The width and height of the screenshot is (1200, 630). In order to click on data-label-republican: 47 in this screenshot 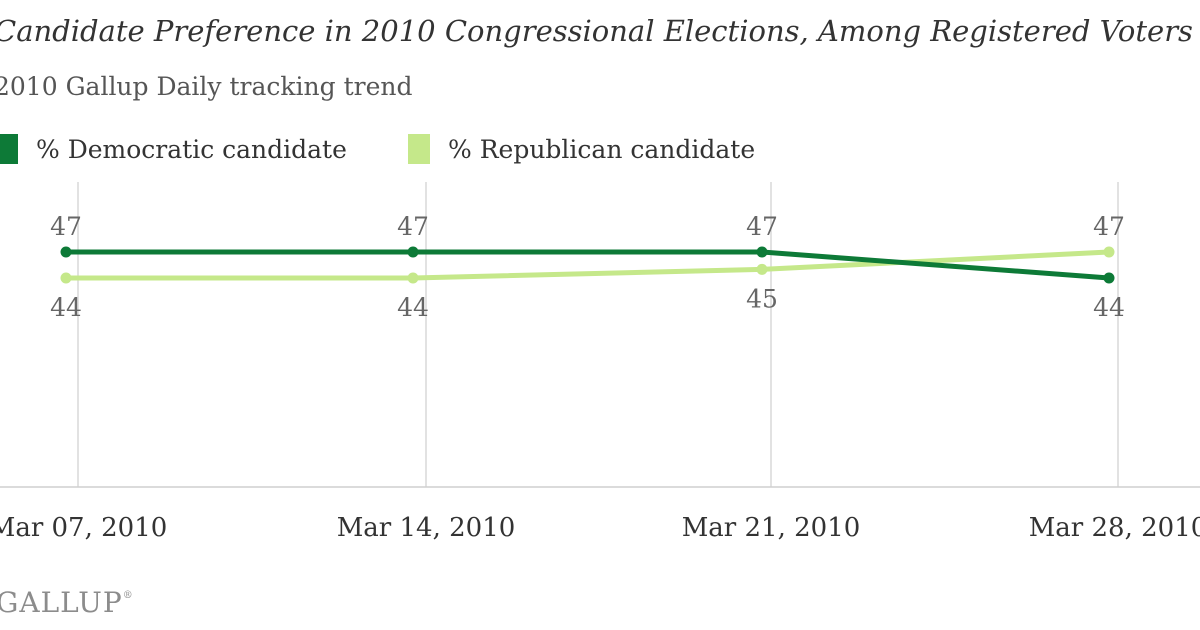, I will do `click(1109, 226)`.